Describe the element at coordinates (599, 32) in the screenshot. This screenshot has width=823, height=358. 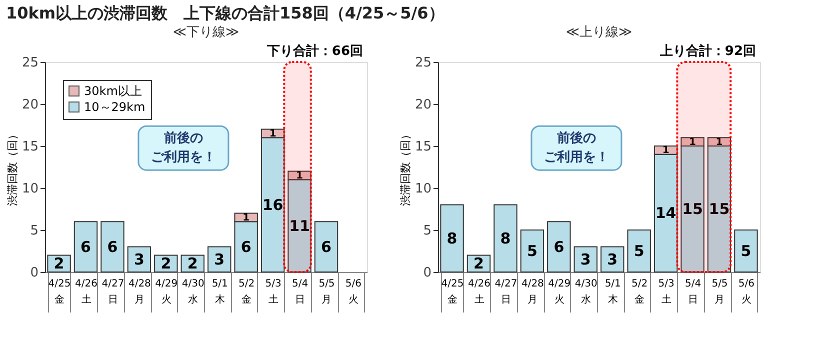
I see `chart-title: ≪上り線≫` at that location.